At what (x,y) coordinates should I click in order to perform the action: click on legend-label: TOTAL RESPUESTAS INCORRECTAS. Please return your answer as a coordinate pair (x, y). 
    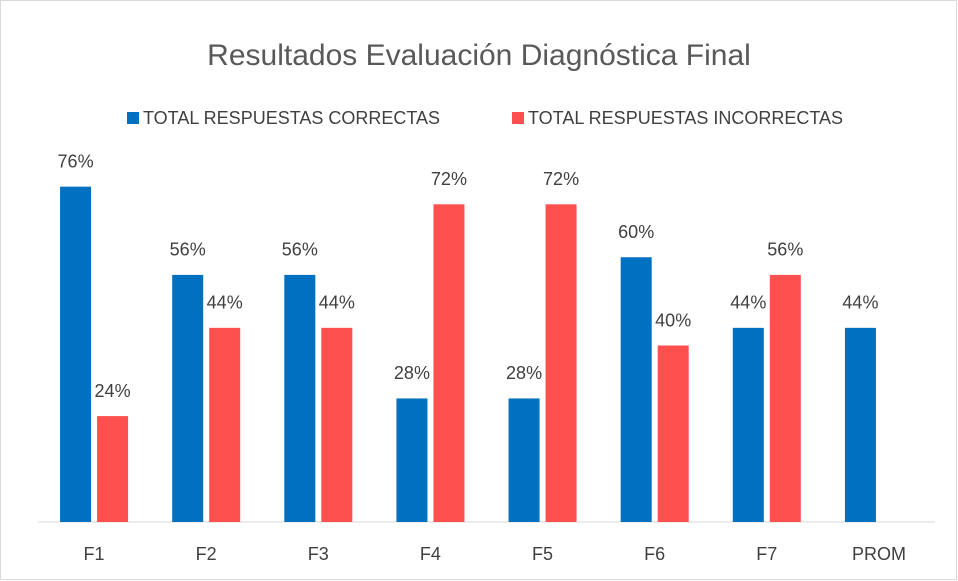
    Looking at the image, I should click on (685, 118).